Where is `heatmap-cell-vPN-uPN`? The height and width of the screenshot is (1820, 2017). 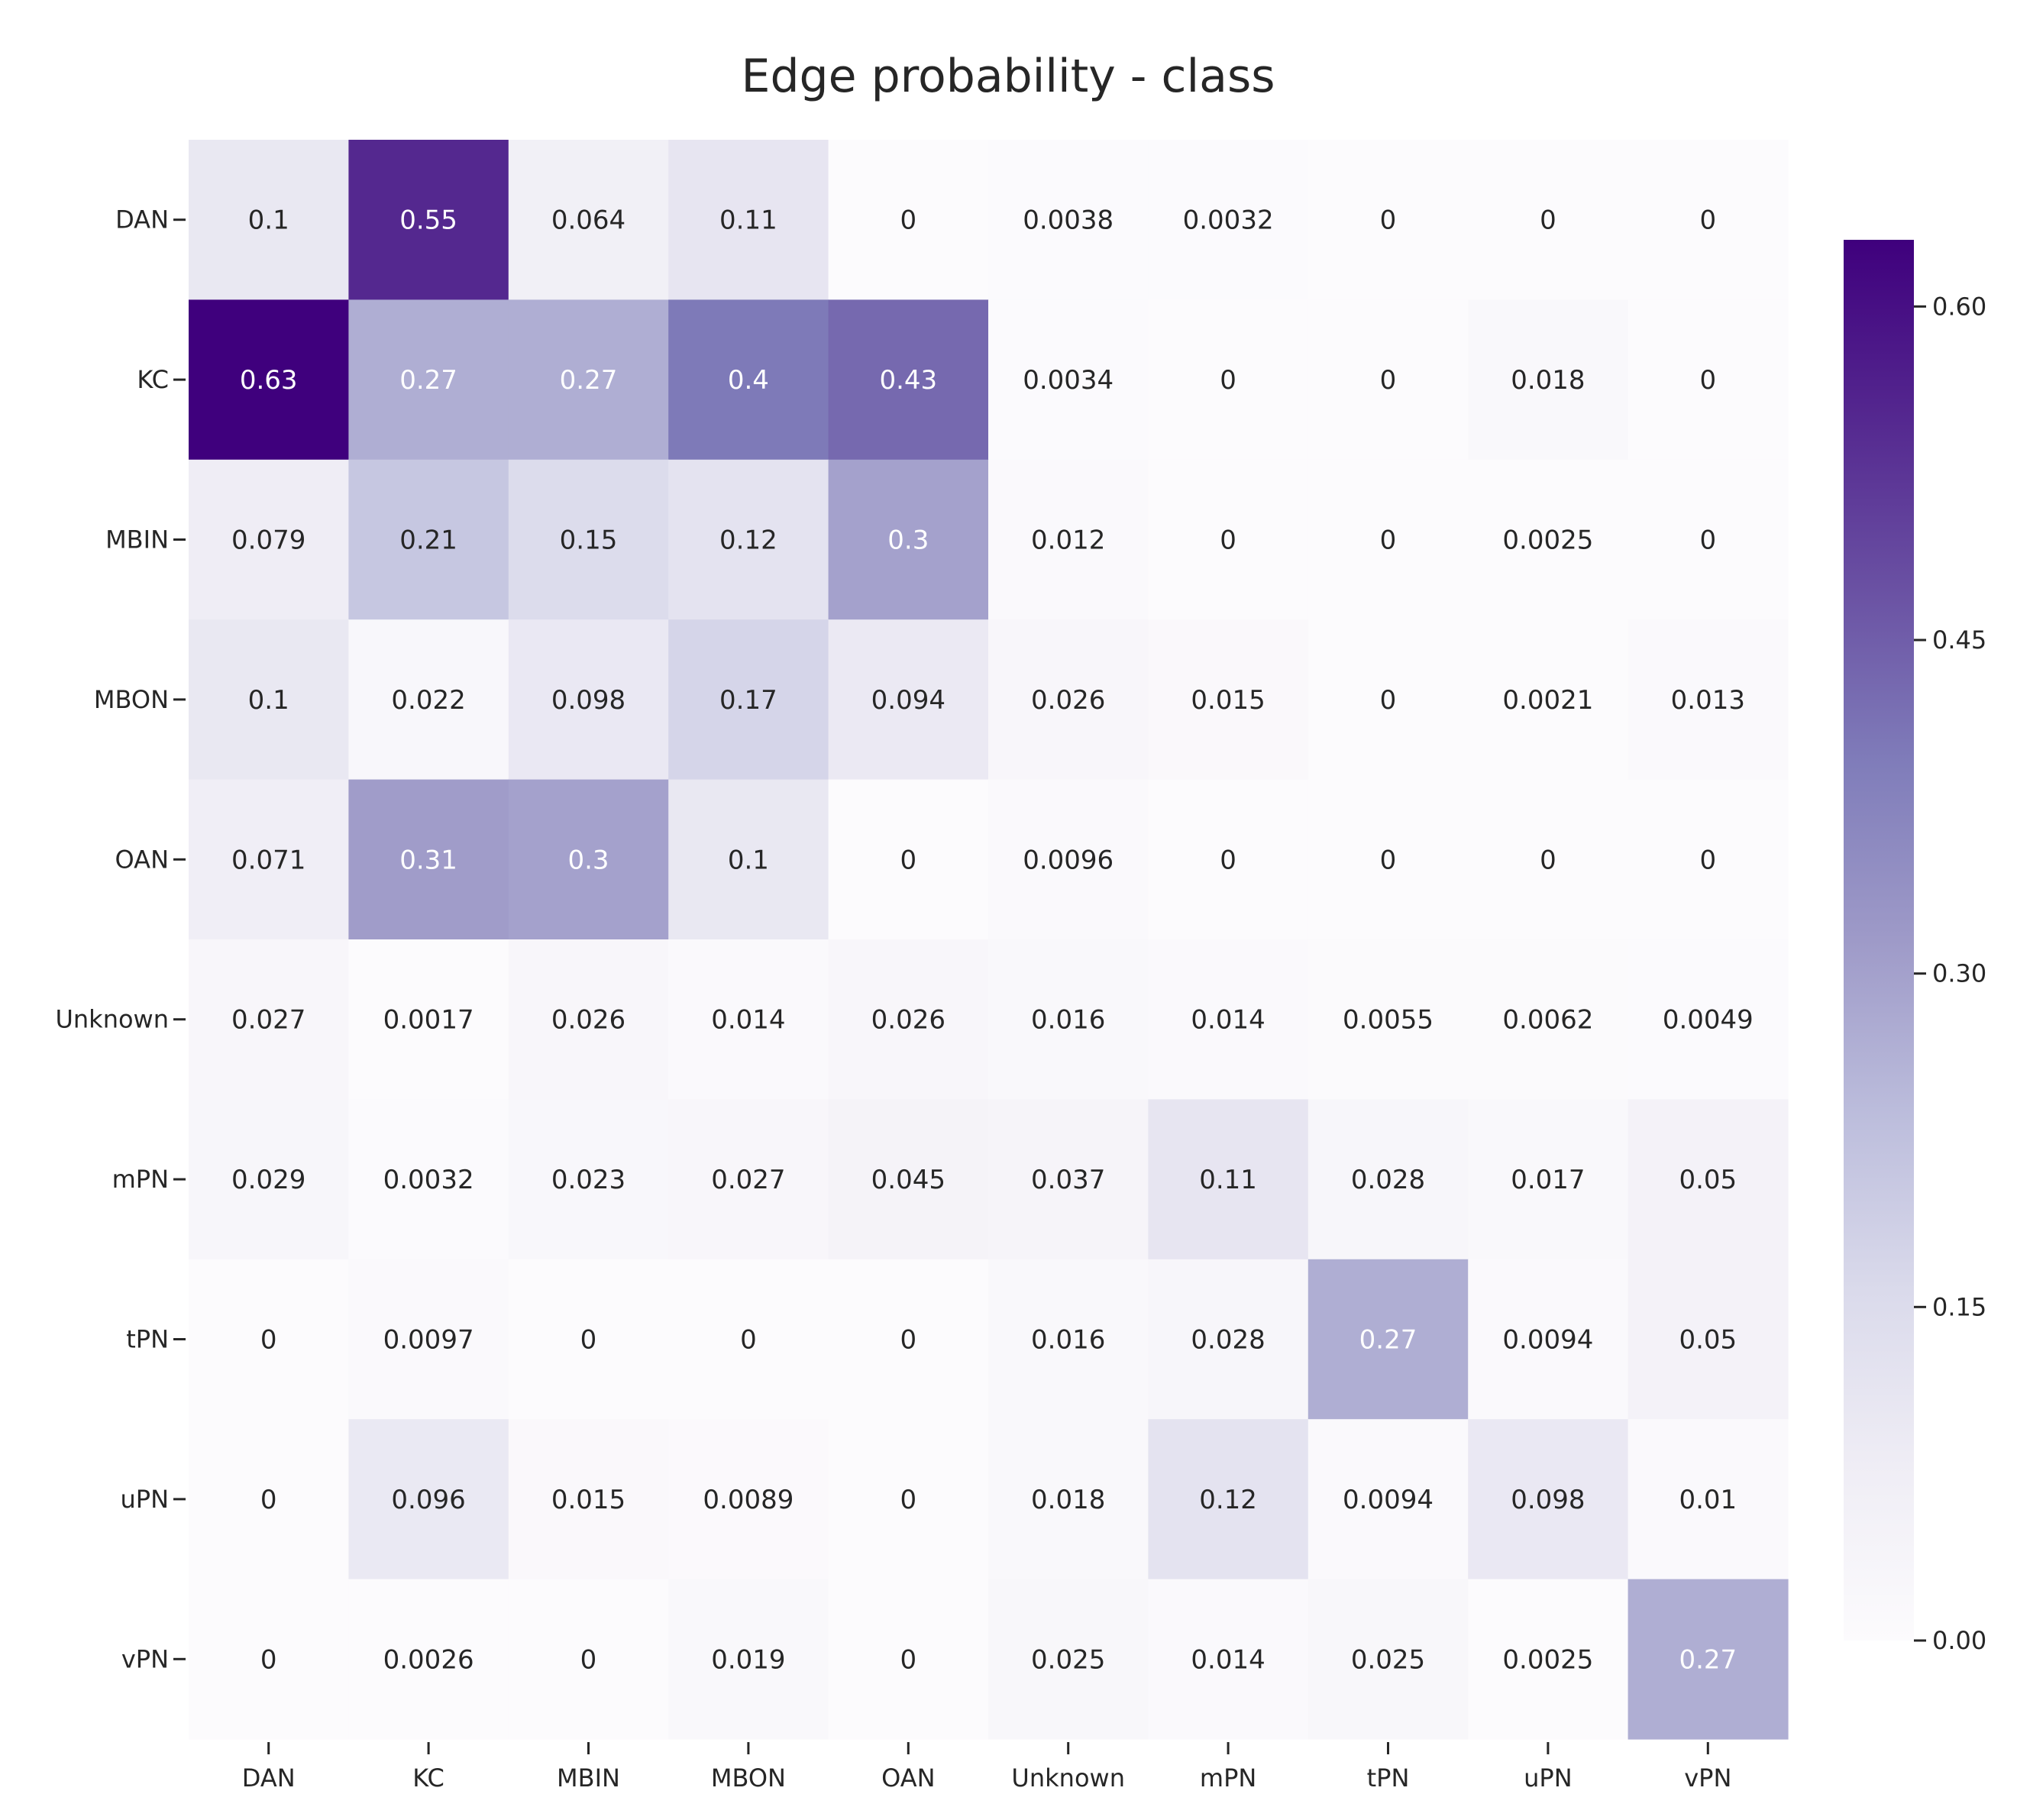 heatmap-cell-vPN-uPN is located at coordinates (1548, 1659).